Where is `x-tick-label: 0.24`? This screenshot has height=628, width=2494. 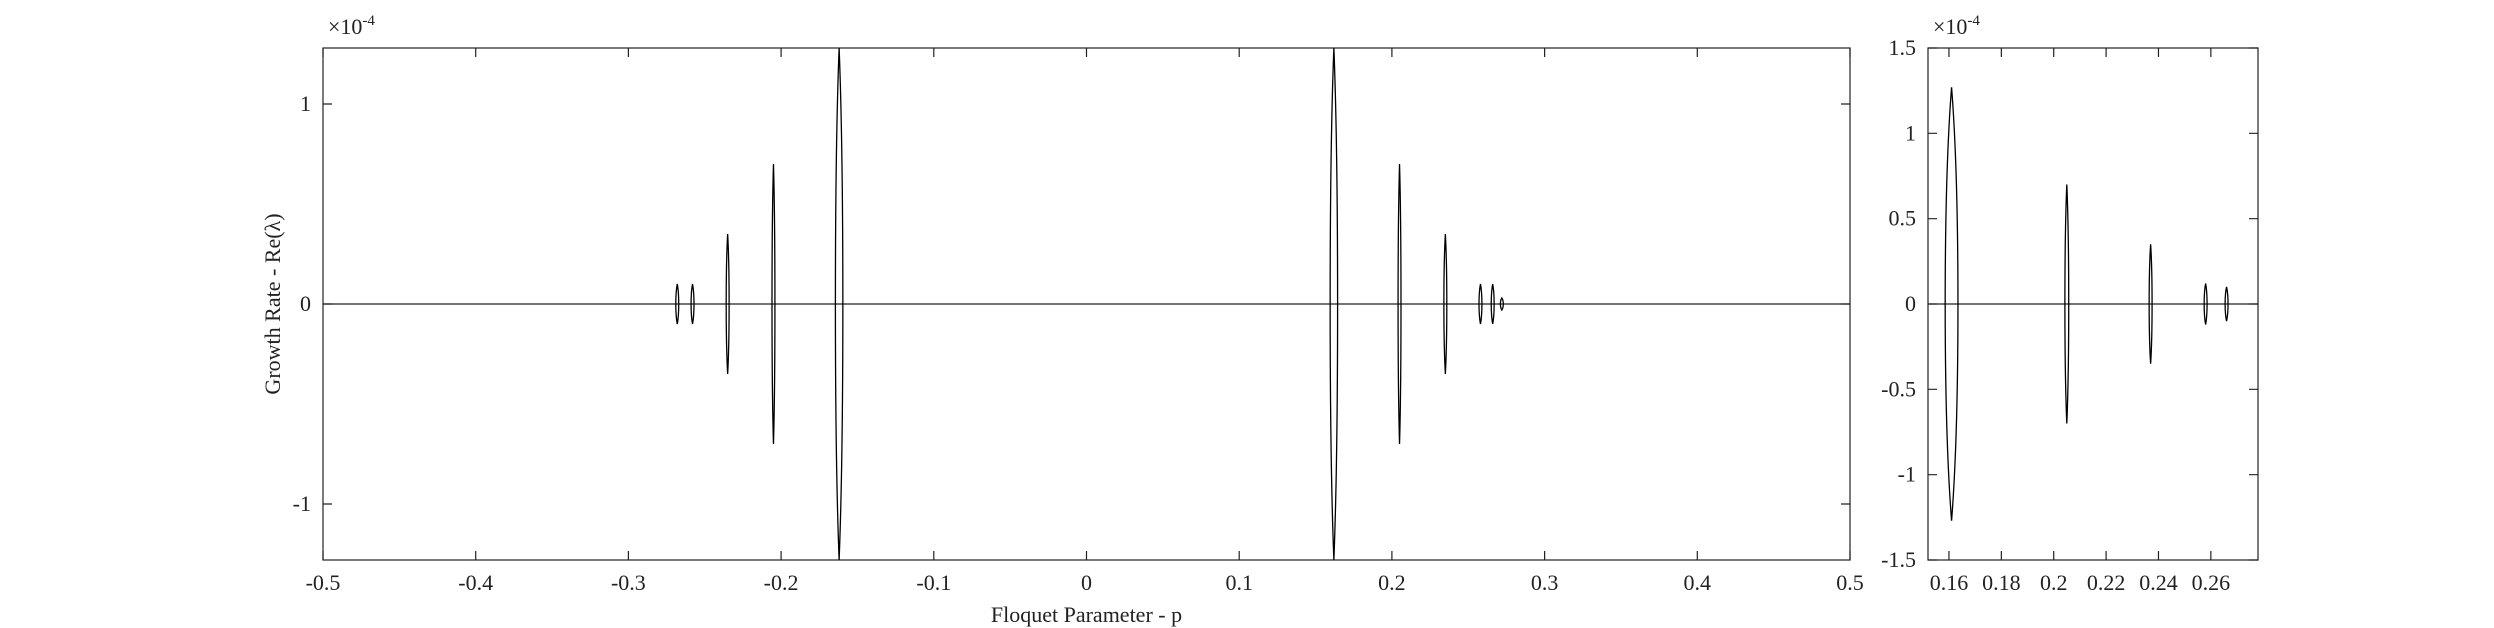 x-tick-label: 0.24 is located at coordinates (2158, 582).